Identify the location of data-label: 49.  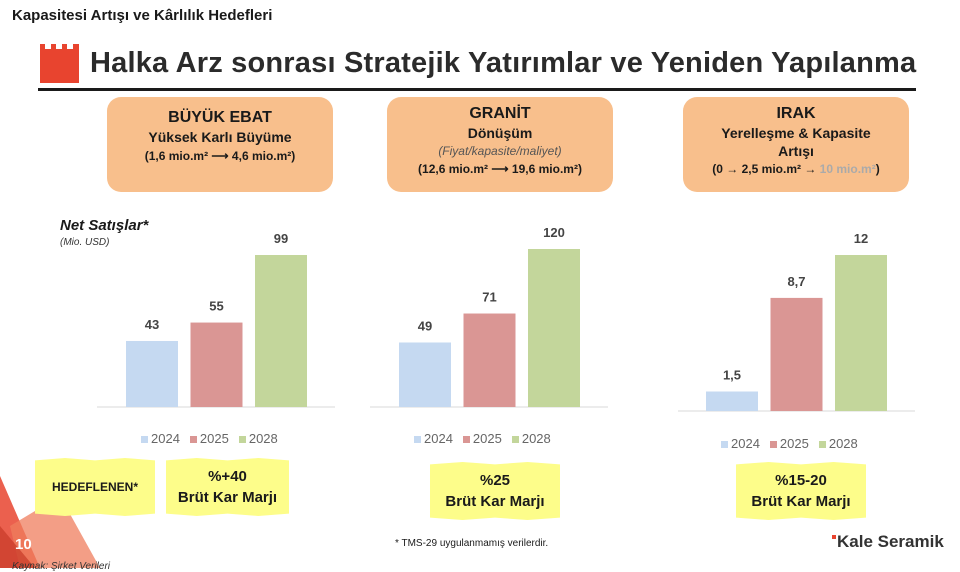
(425, 325).